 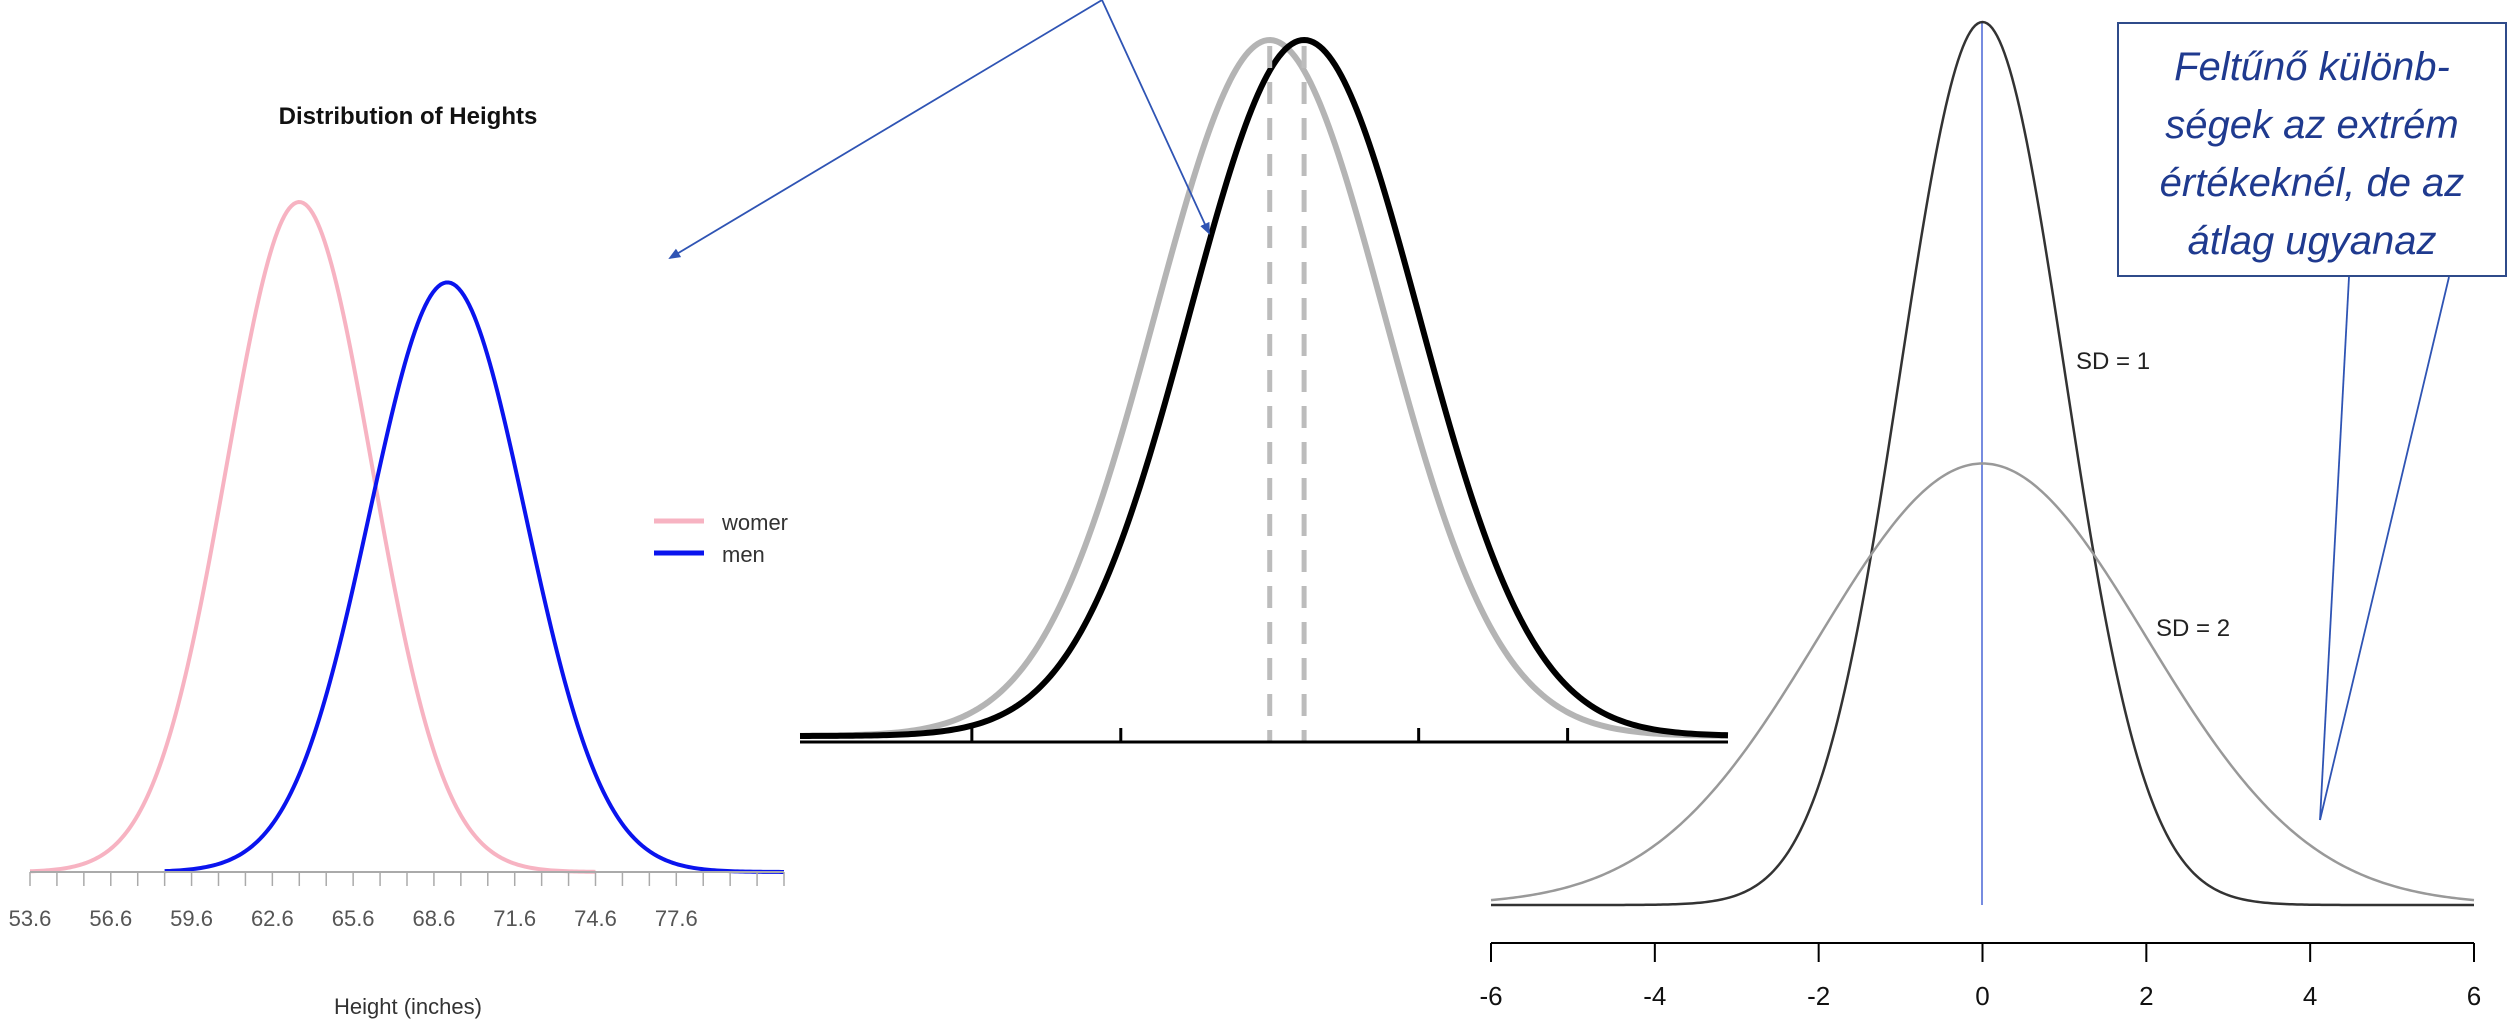 I want to click on arrow-to-heights-chart, so click(x=885, y=130).